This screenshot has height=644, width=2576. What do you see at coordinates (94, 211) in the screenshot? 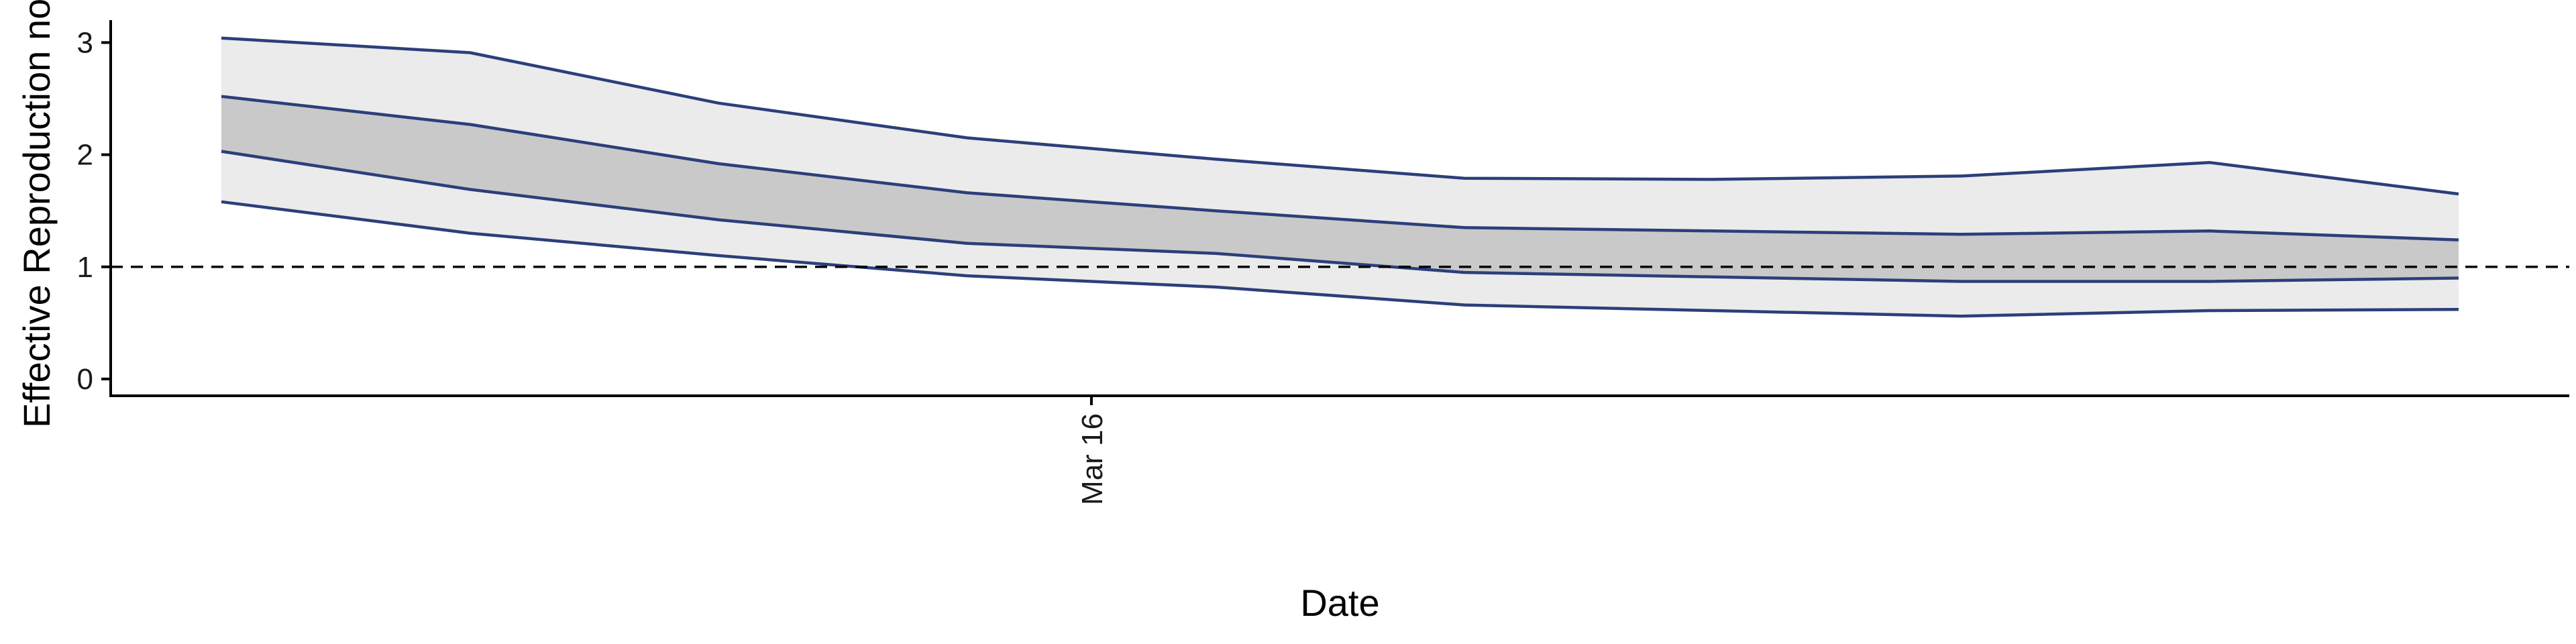
I see `y-axis-ticks: 0 1 2 3` at bounding box center [94, 211].